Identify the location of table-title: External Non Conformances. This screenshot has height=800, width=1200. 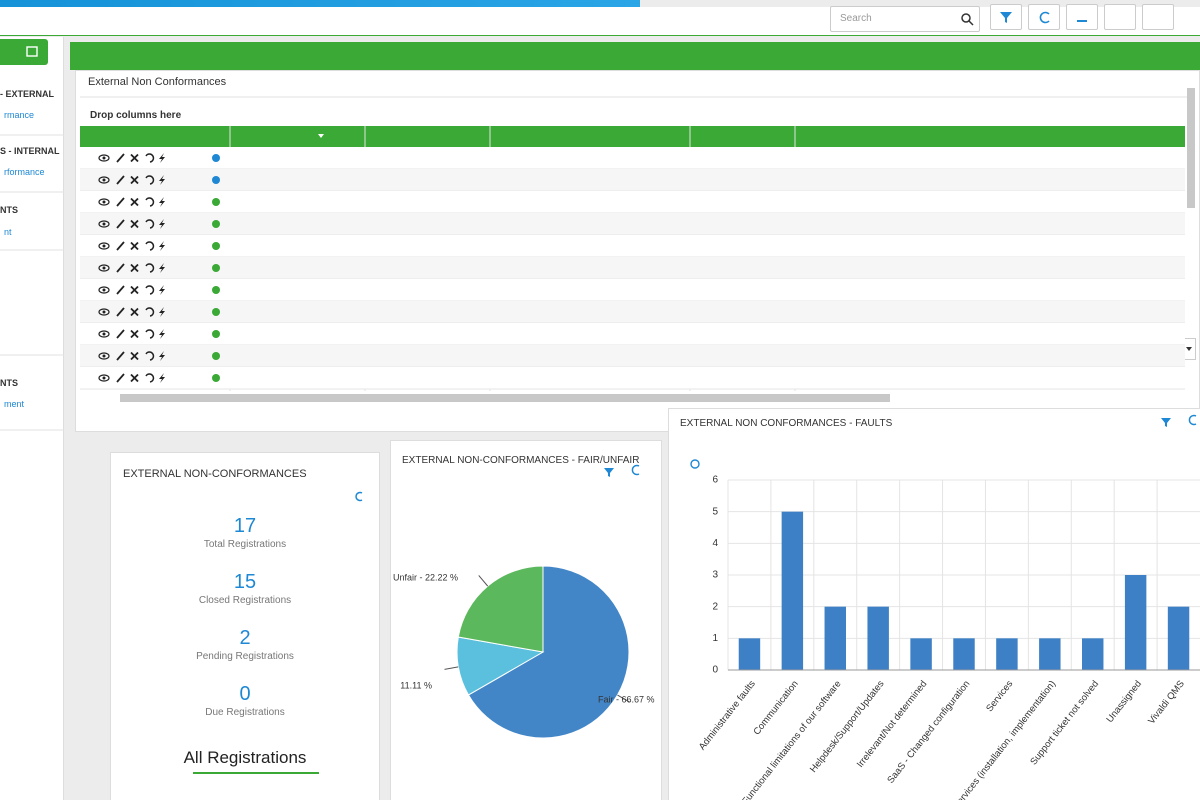
(157, 82).